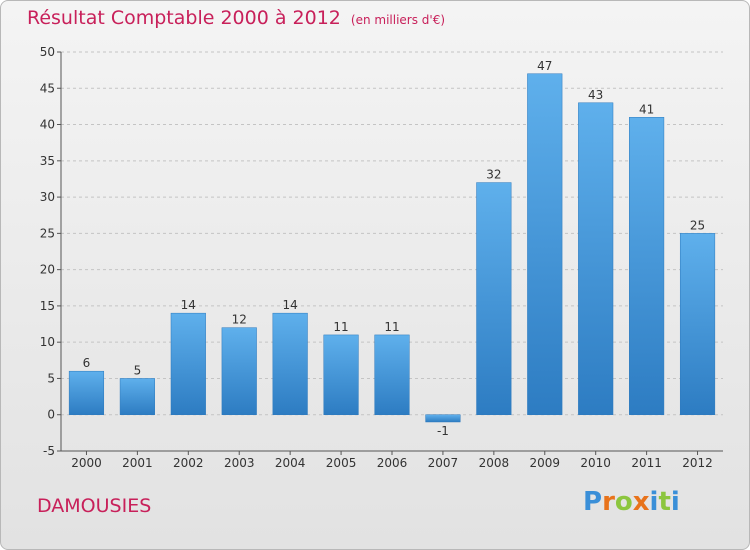 The image size is (750, 550). What do you see at coordinates (392, 463) in the screenshot?
I see `x-tick-label: 2006` at bounding box center [392, 463].